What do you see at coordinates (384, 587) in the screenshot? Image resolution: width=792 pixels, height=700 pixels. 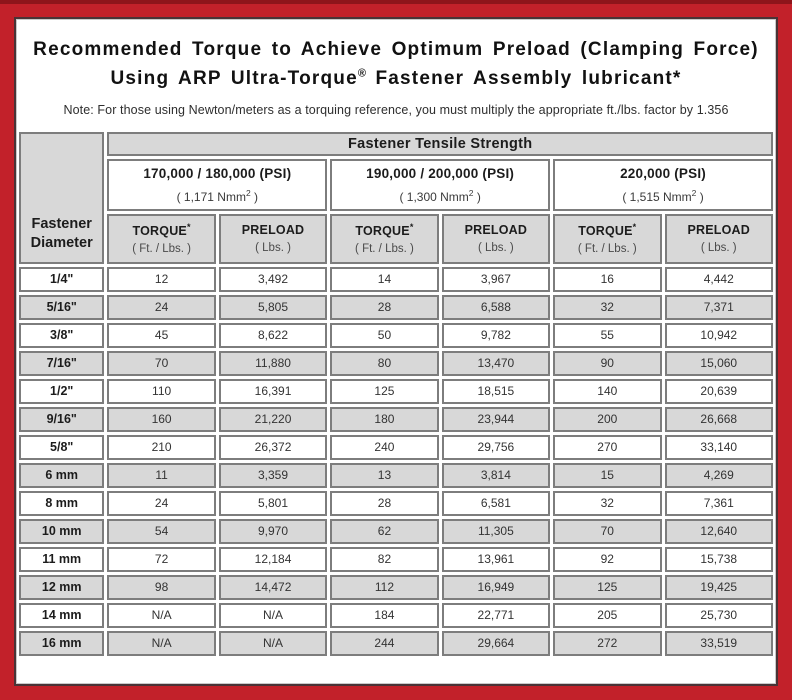 I see `value-cell: 112` at bounding box center [384, 587].